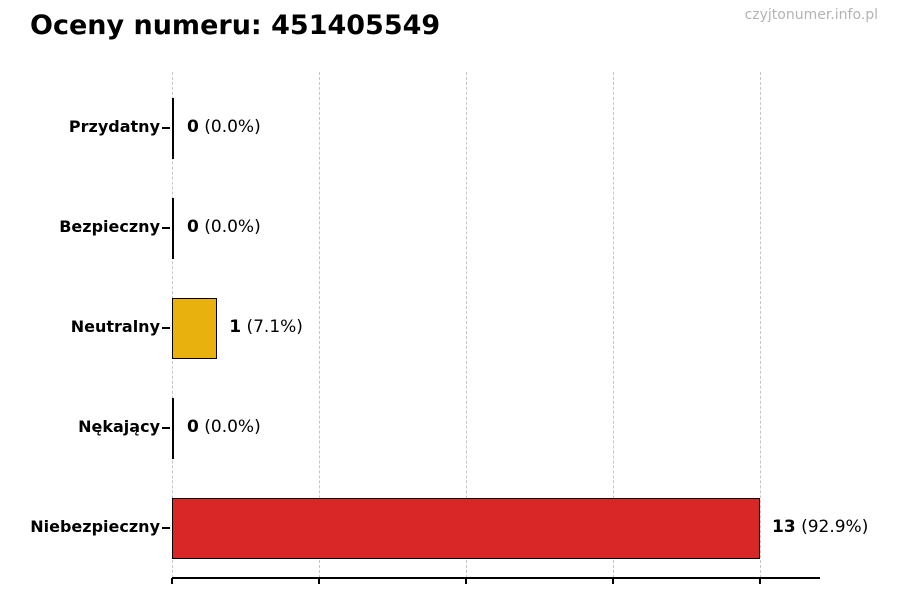  What do you see at coordinates (811, 15) in the screenshot?
I see `watermark: czyjtonumer.info.pl` at bounding box center [811, 15].